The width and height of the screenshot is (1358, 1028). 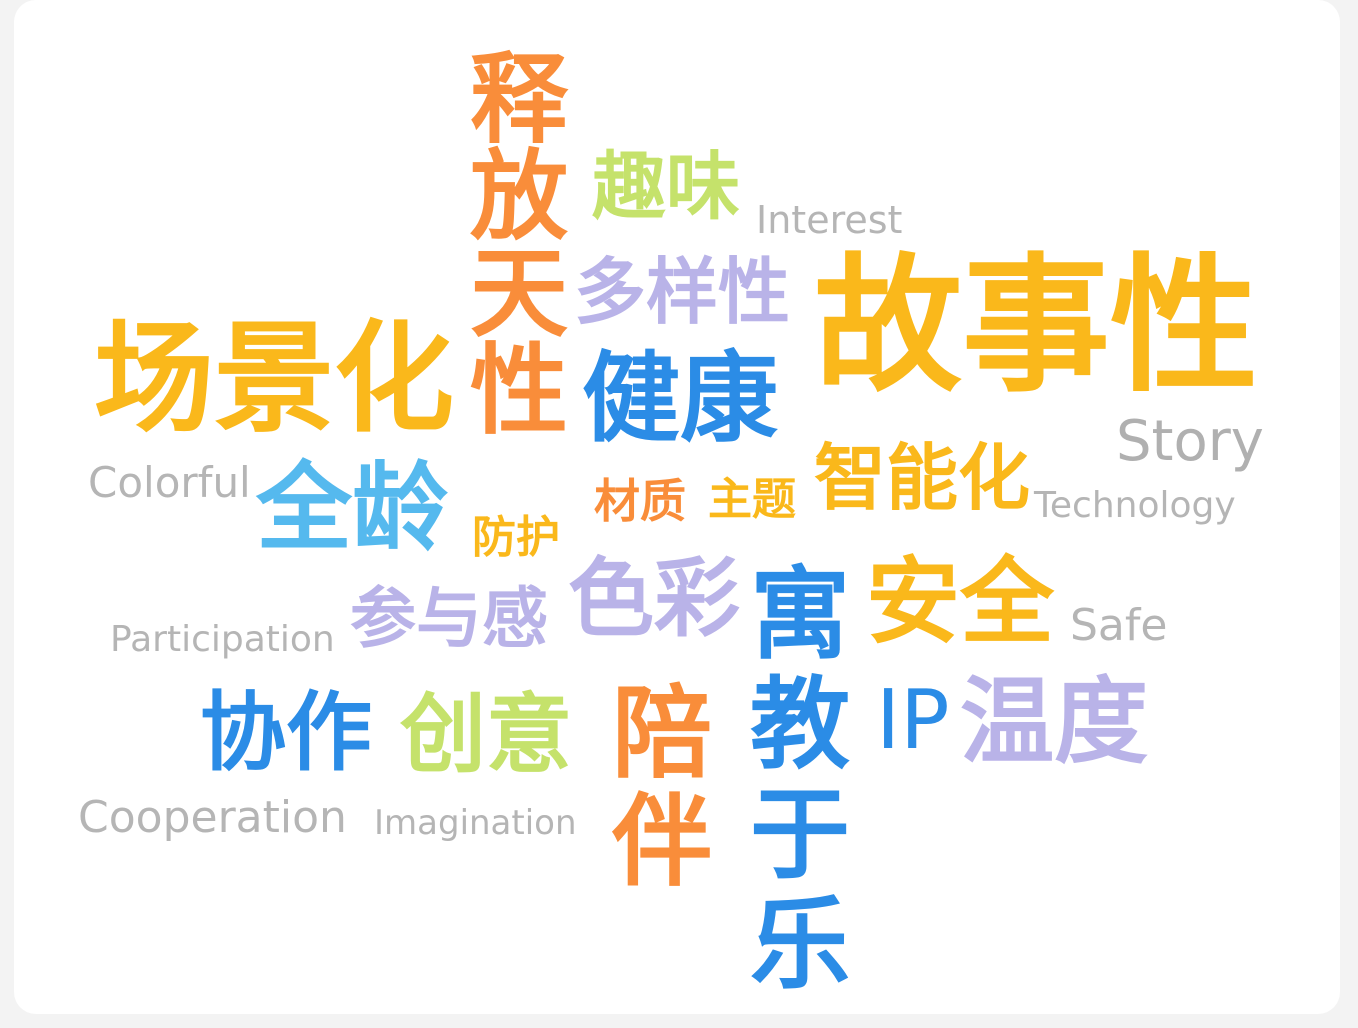 What do you see at coordinates (829, 220) in the screenshot?
I see `word-interest: Interest` at bounding box center [829, 220].